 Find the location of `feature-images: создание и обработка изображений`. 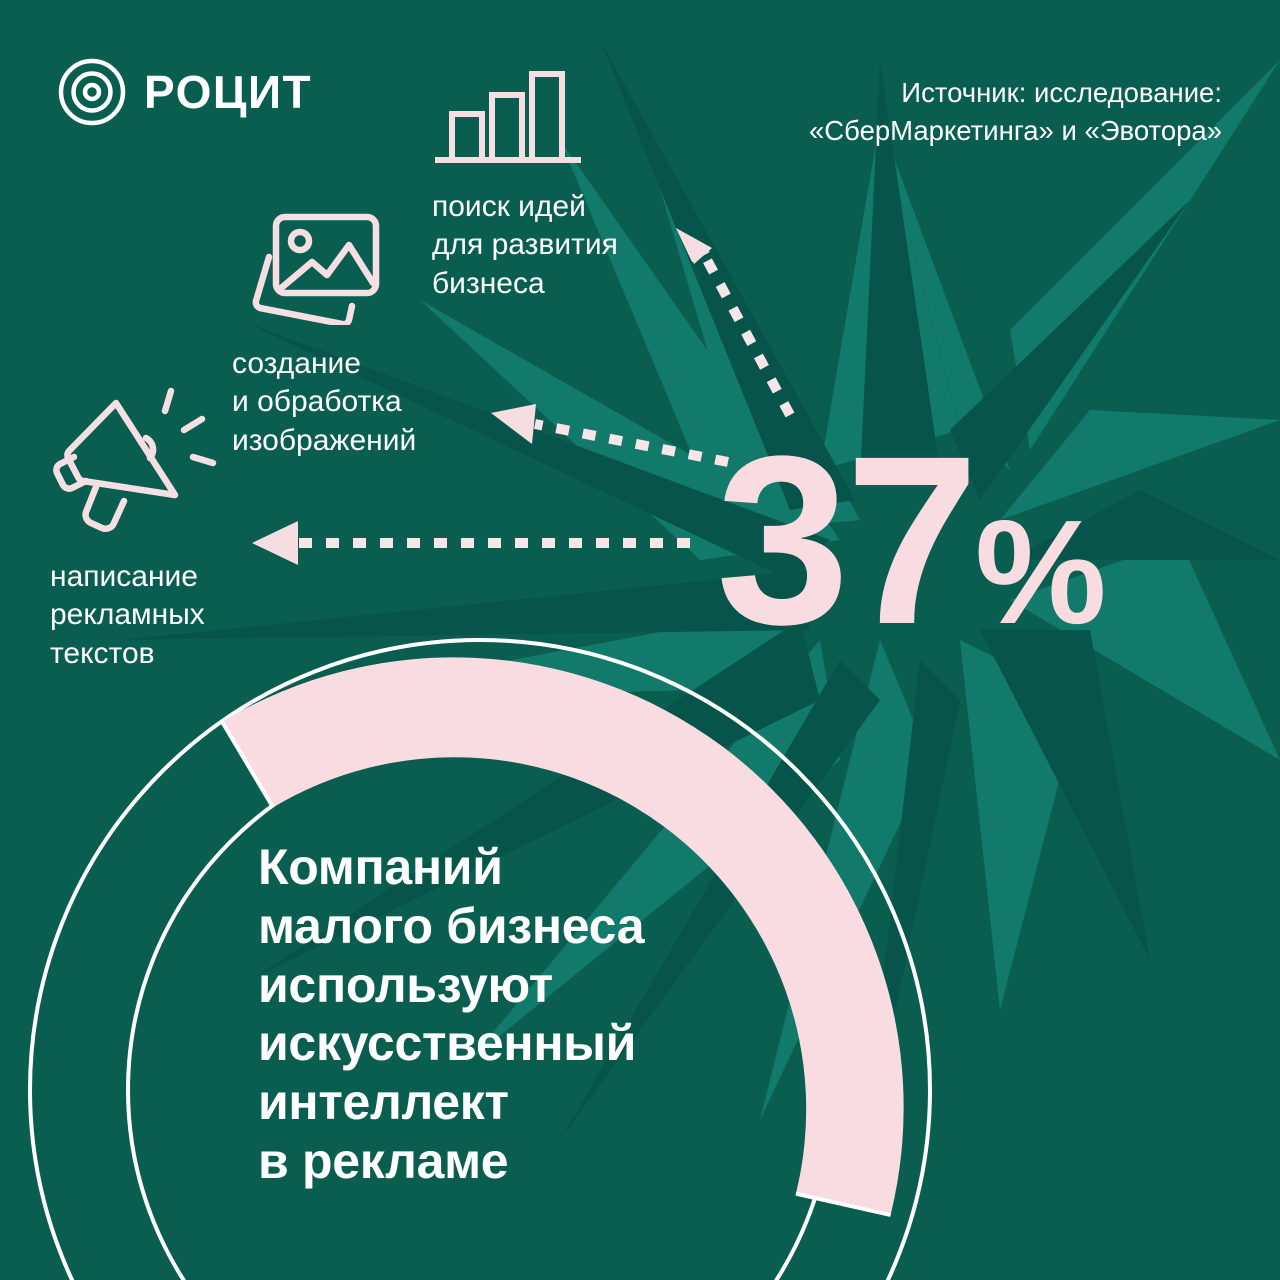

feature-images: создание и обработка изображений is located at coordinates (324, 332).